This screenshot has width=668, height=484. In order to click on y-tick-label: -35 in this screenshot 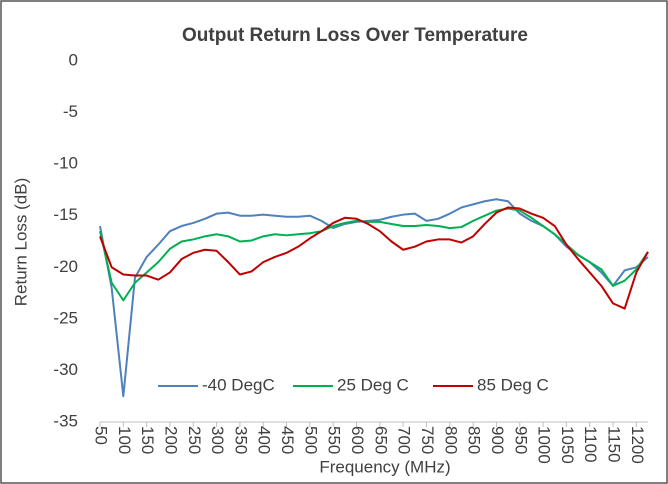, I will do `click(65, 420)`.